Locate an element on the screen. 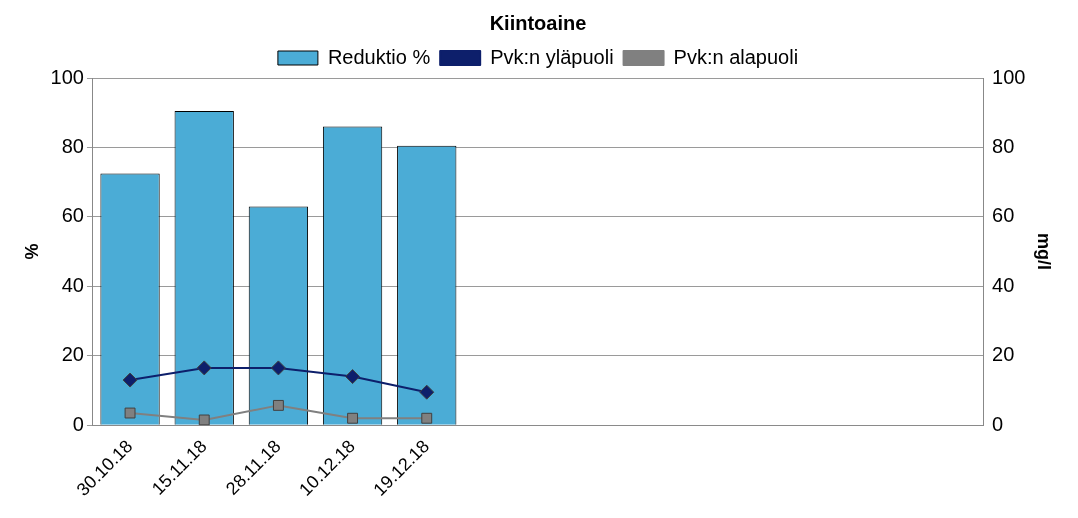 The width and height of the screenshot is (1078, 518). y2-tick-label: 0 is located at coordinates (998, 423).